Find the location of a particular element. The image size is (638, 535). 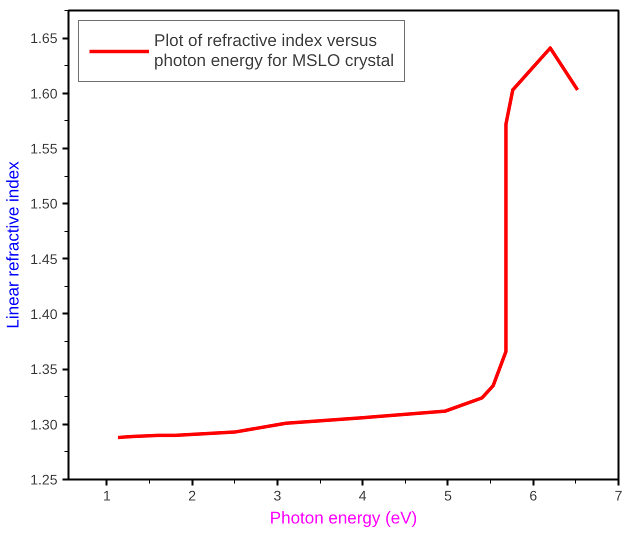

x-tick-label: 3 is located at coordinates (278, 496).